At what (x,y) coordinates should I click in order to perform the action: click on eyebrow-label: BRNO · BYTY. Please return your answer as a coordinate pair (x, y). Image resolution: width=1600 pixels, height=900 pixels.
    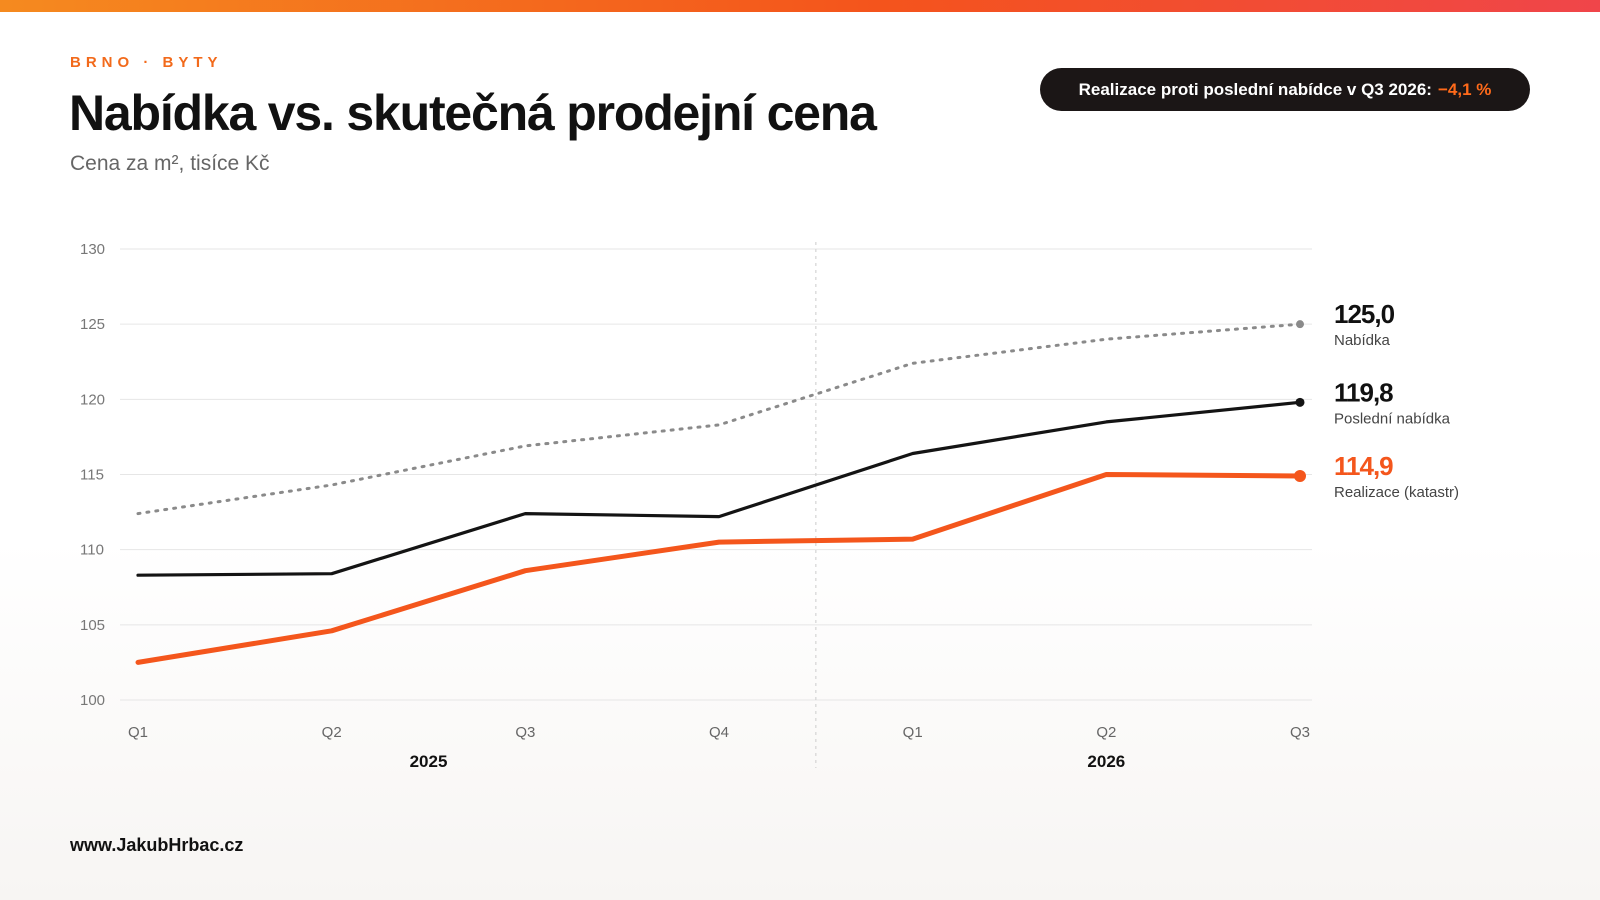
    Looking at the image, I should click on (146, 62).